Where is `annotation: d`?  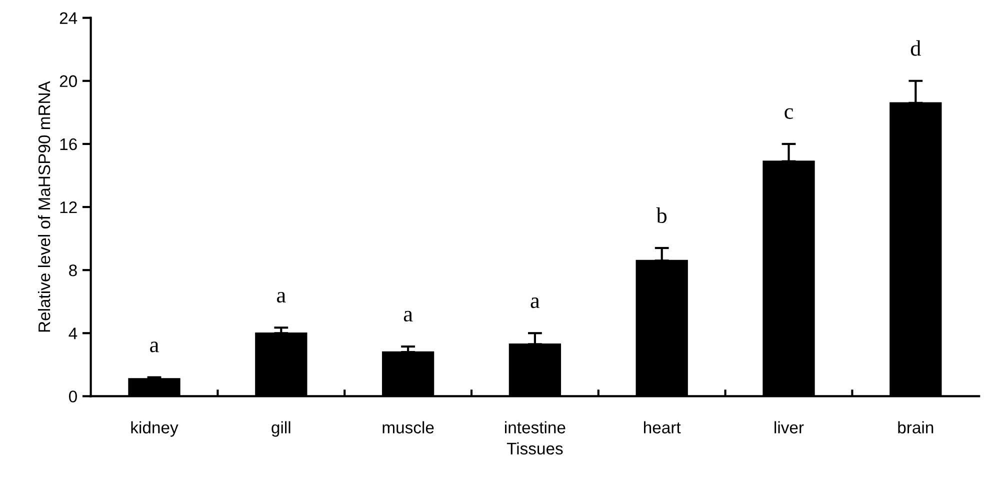
annotation: d is located at coordinates (915, 48).